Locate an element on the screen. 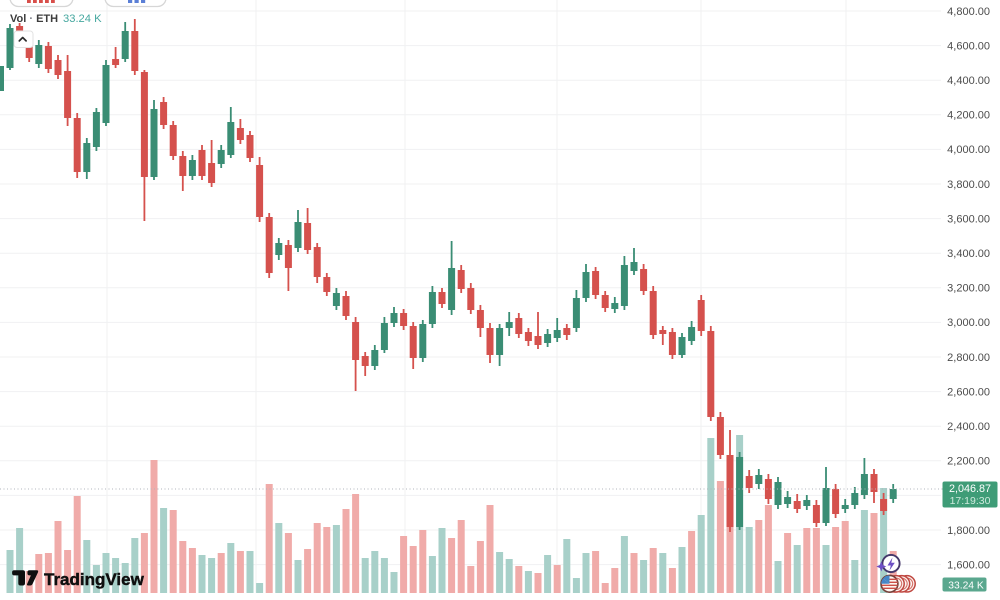 The height and width of the screenshot is (600, 1000). svg-text: 3,600.00 is located at coordinates (968, 219).